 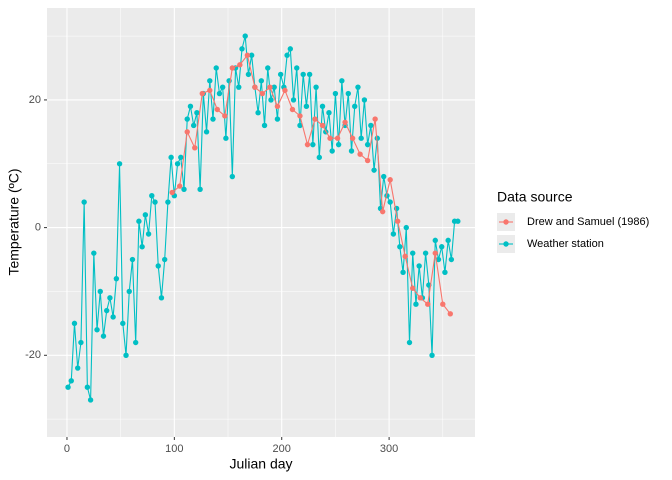 I want to click on legend-title: Data source, so click(x=535, y=197).